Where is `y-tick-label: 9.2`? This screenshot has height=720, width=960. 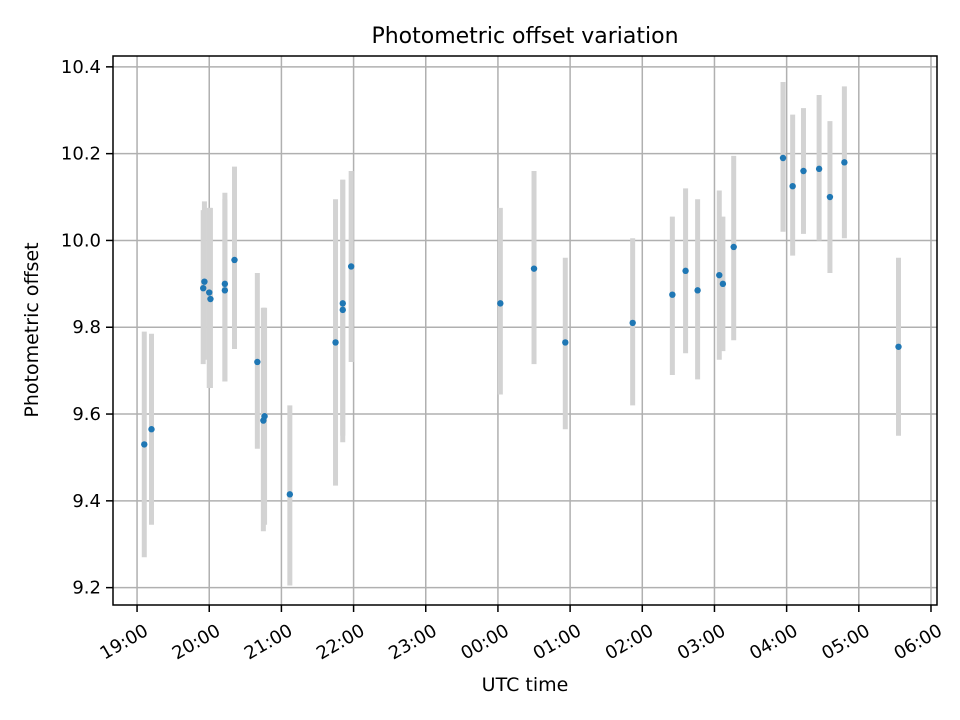 y-tick-label: 9.2 is located at coordinates (86, 588).